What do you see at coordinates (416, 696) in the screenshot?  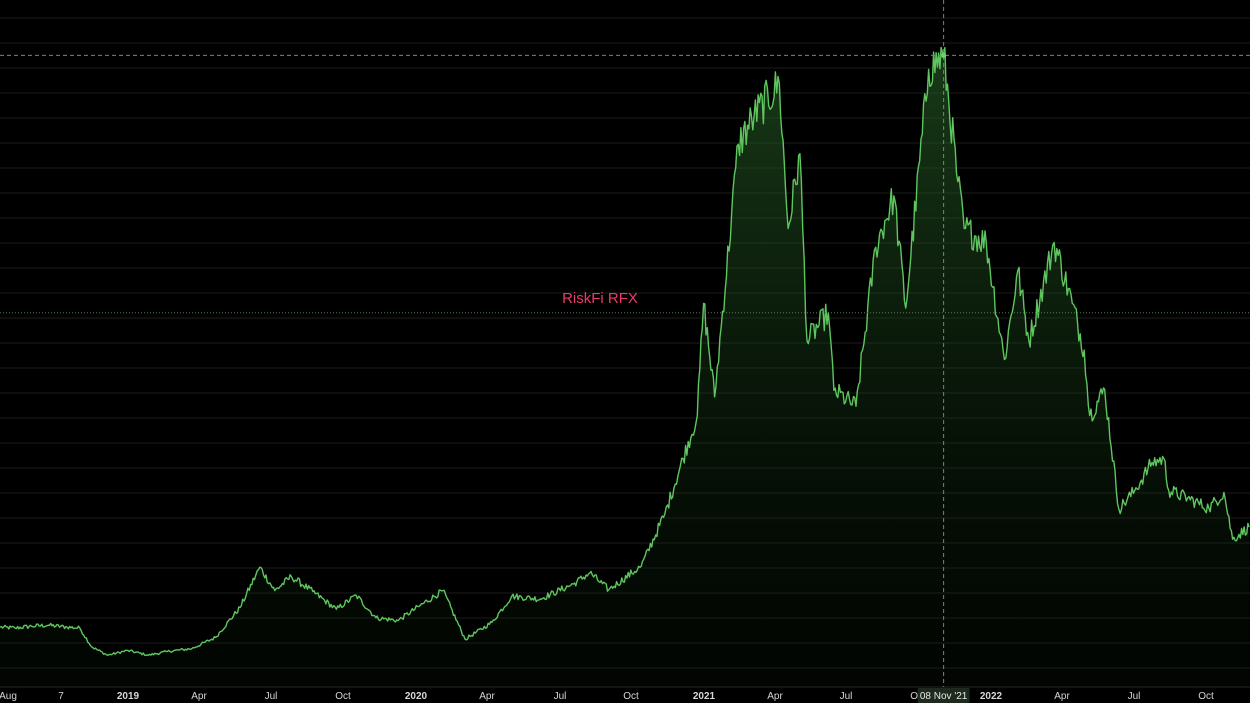 I see `x-tick-label: 2020` at bounding box center [416, 696].